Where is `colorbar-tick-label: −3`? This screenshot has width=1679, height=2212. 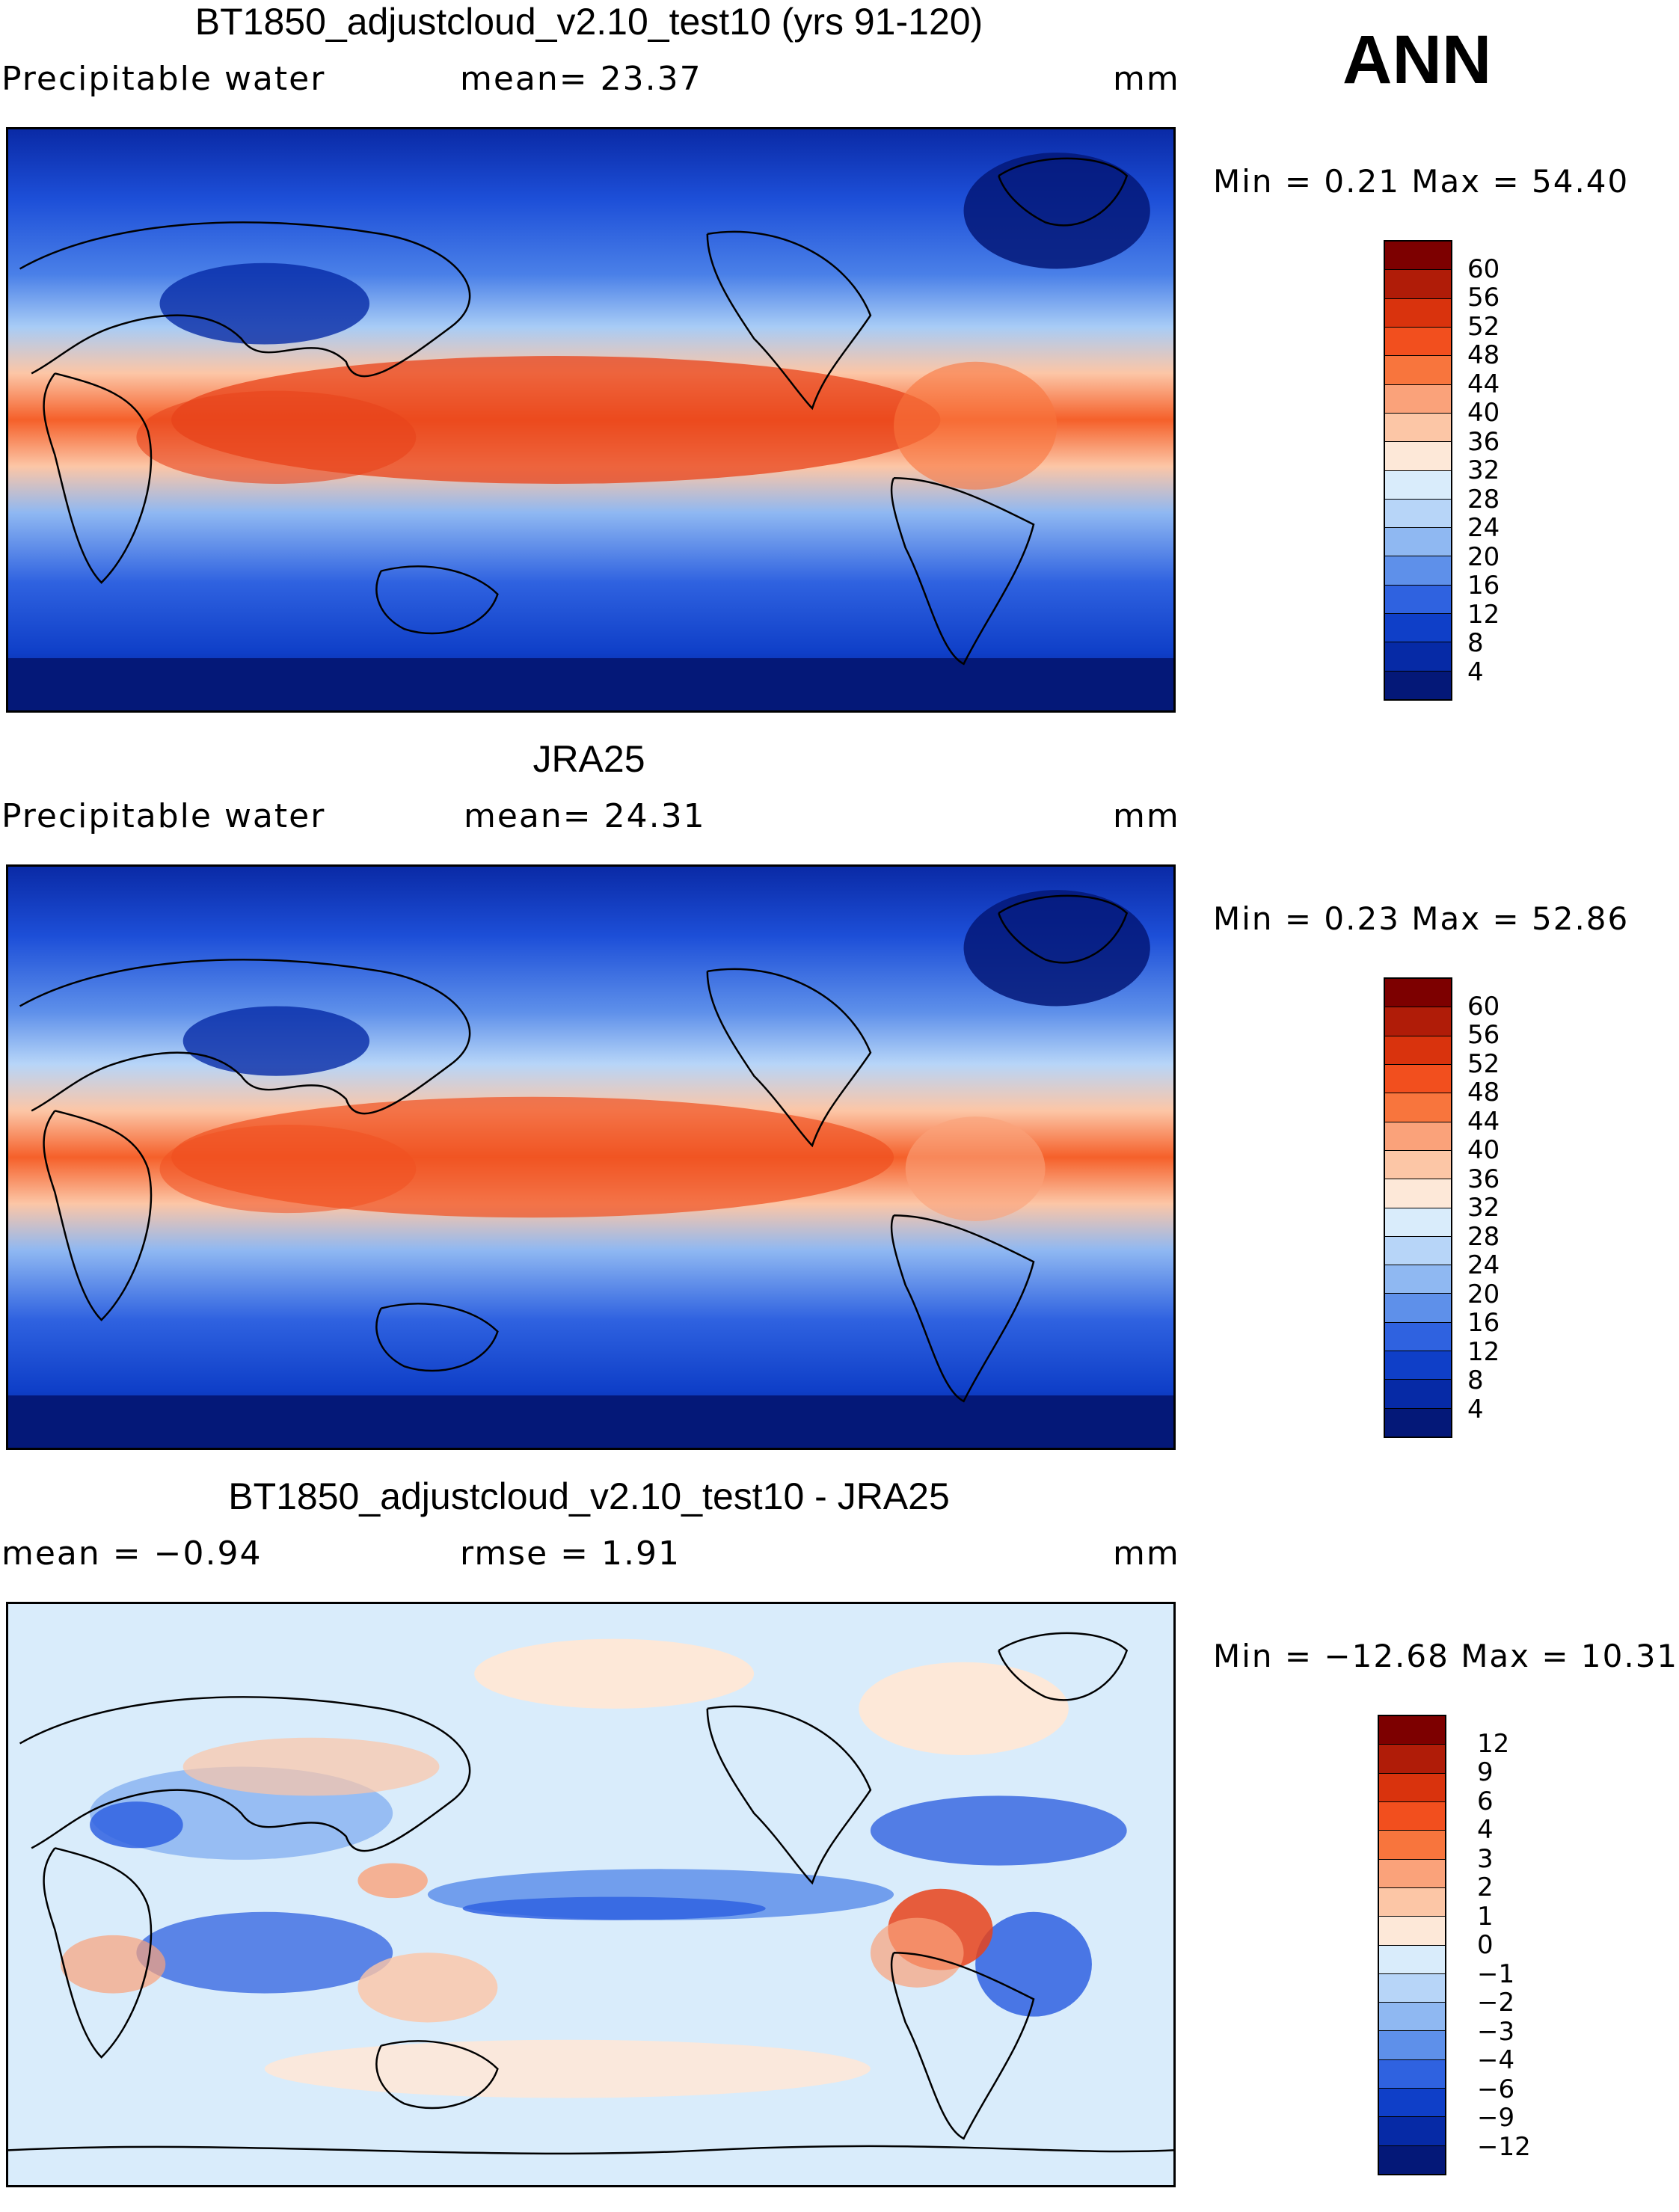 colorbar-tick-label: −3 is located at coordinates (1496, 2031).